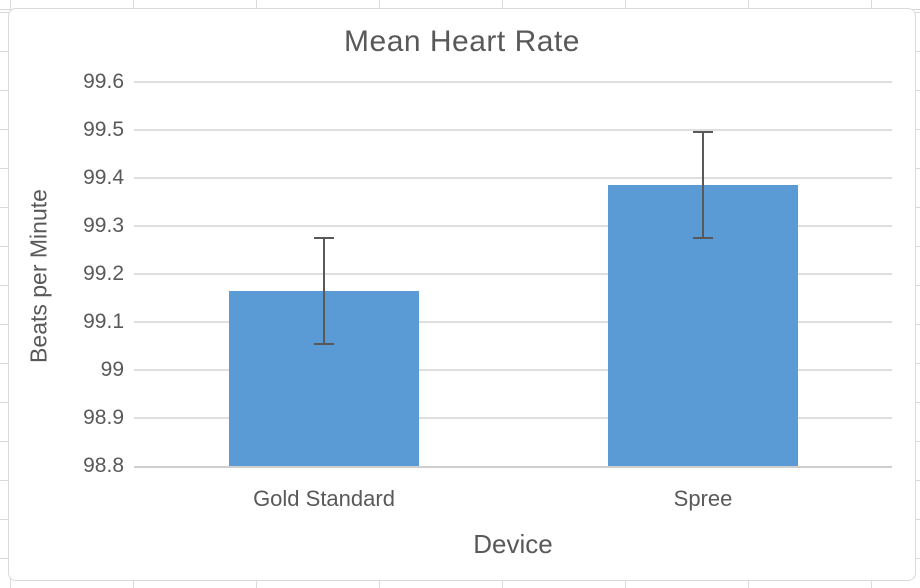 This screenshot has width=920, height=588. Describe the element at coordinates (103, 465) in the screenshot. I see `y-tick-label: 98.8` at that location.